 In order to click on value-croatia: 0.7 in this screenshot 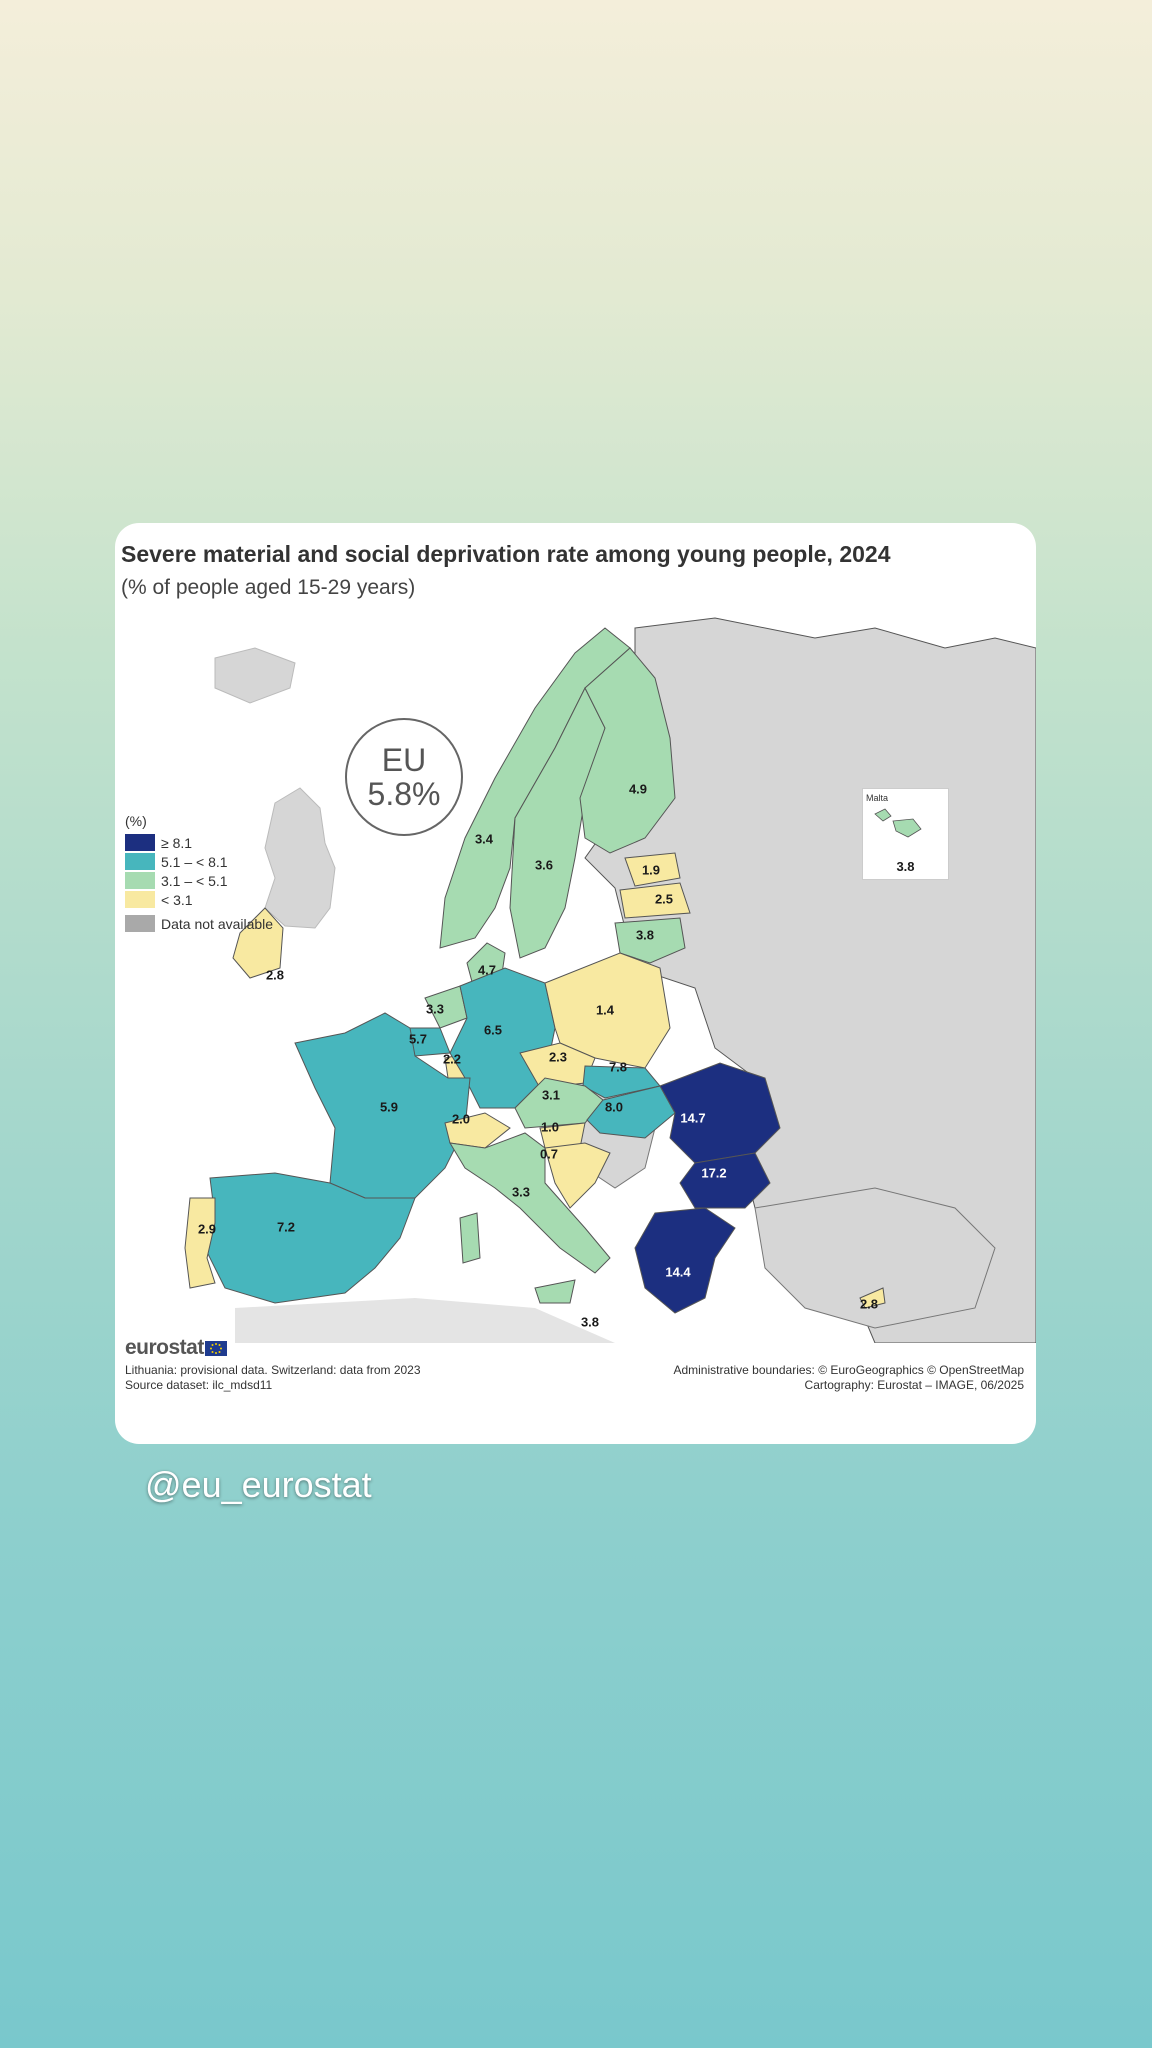, I will do `click(549, 1153)`.